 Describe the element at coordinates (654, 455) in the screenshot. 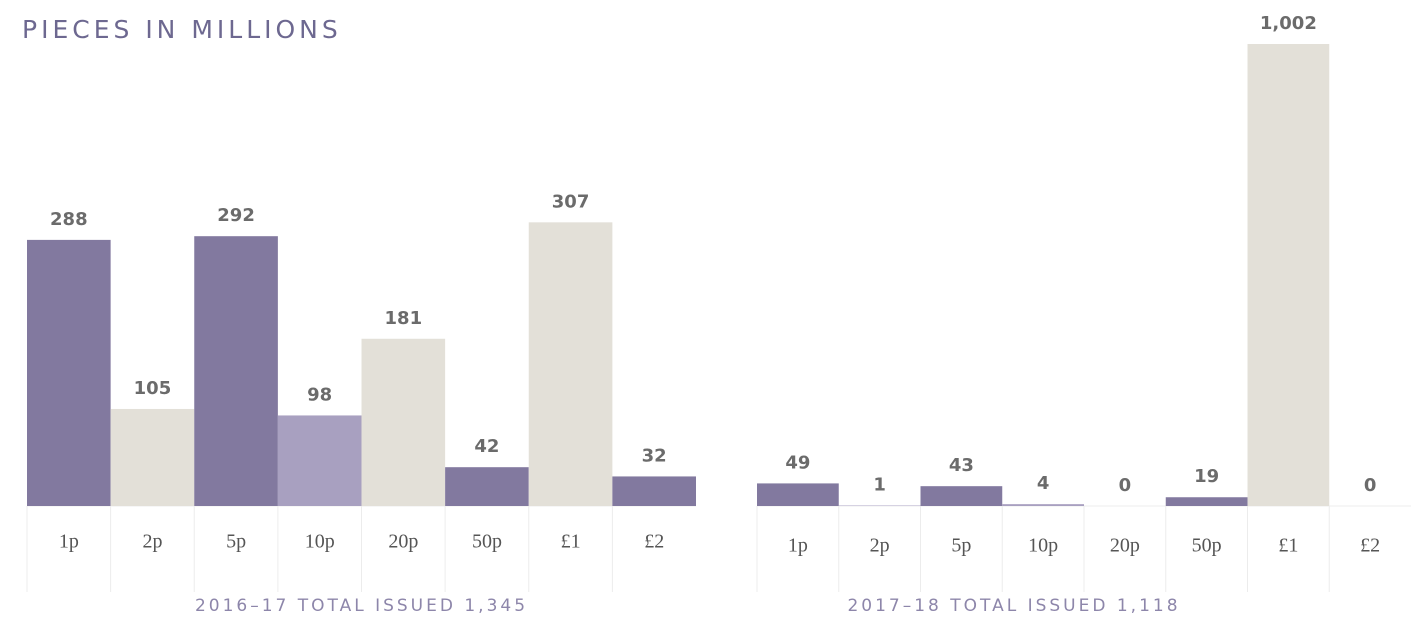

I see `value-label: 32` at that location.